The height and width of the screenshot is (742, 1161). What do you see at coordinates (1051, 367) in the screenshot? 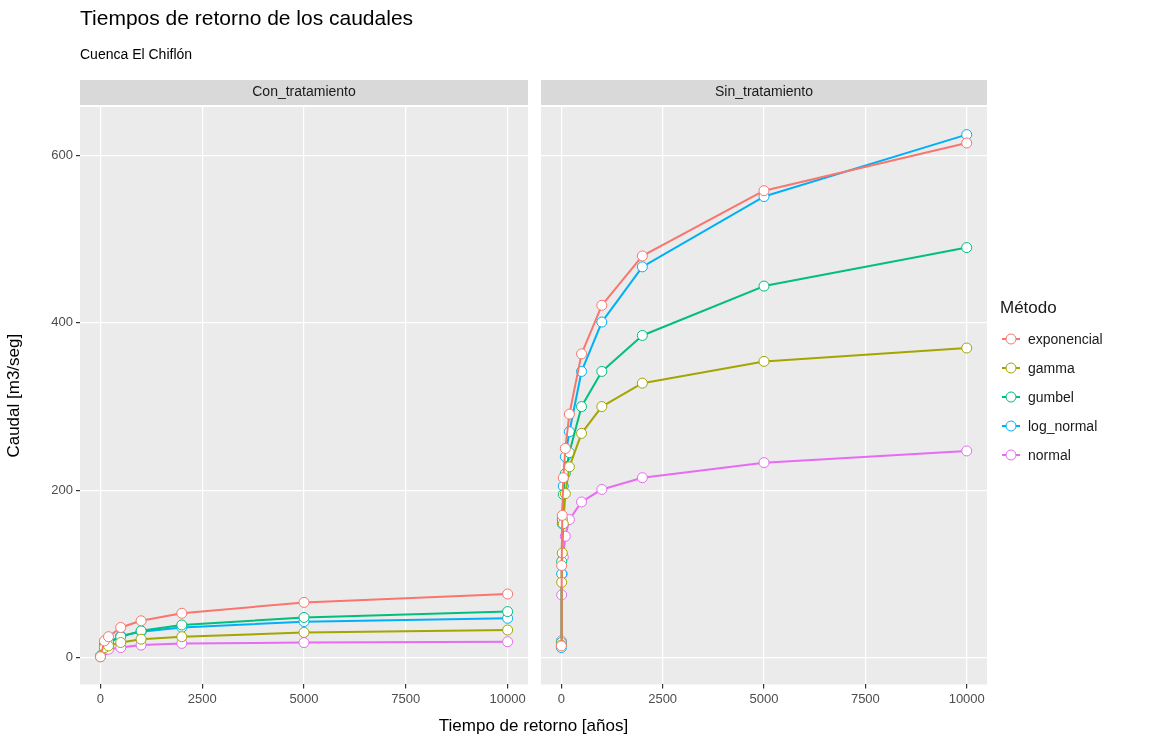
I see `legend-label: gamma` at bounding box center [1051, 367].